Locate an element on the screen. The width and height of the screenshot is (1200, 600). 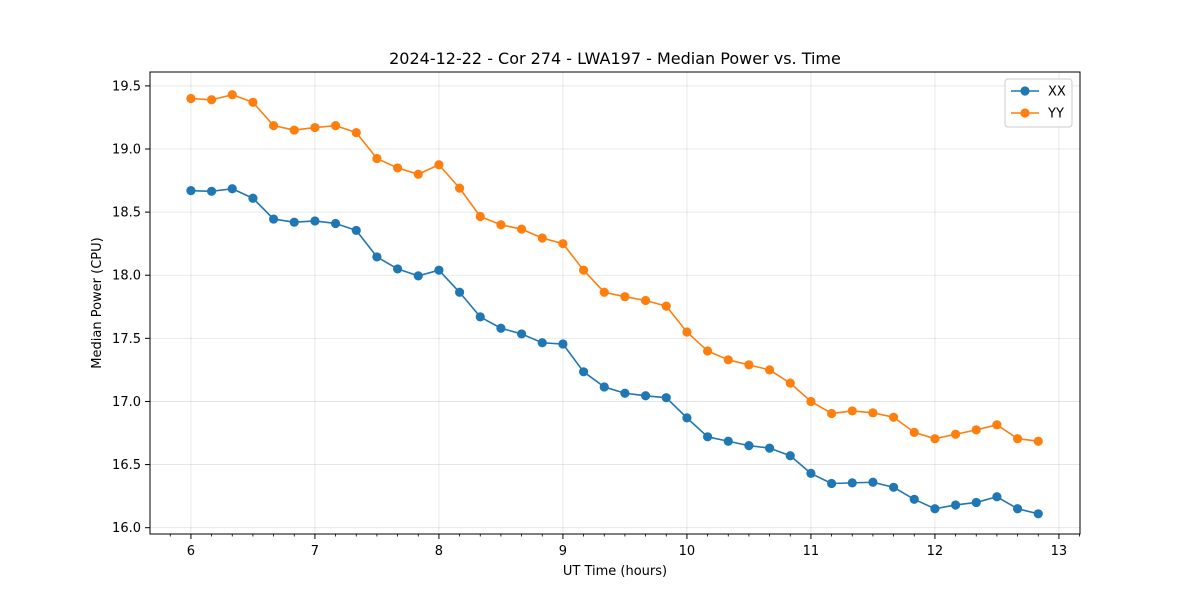
legend-item-yy: YY is located at coordinates (1037, 114).